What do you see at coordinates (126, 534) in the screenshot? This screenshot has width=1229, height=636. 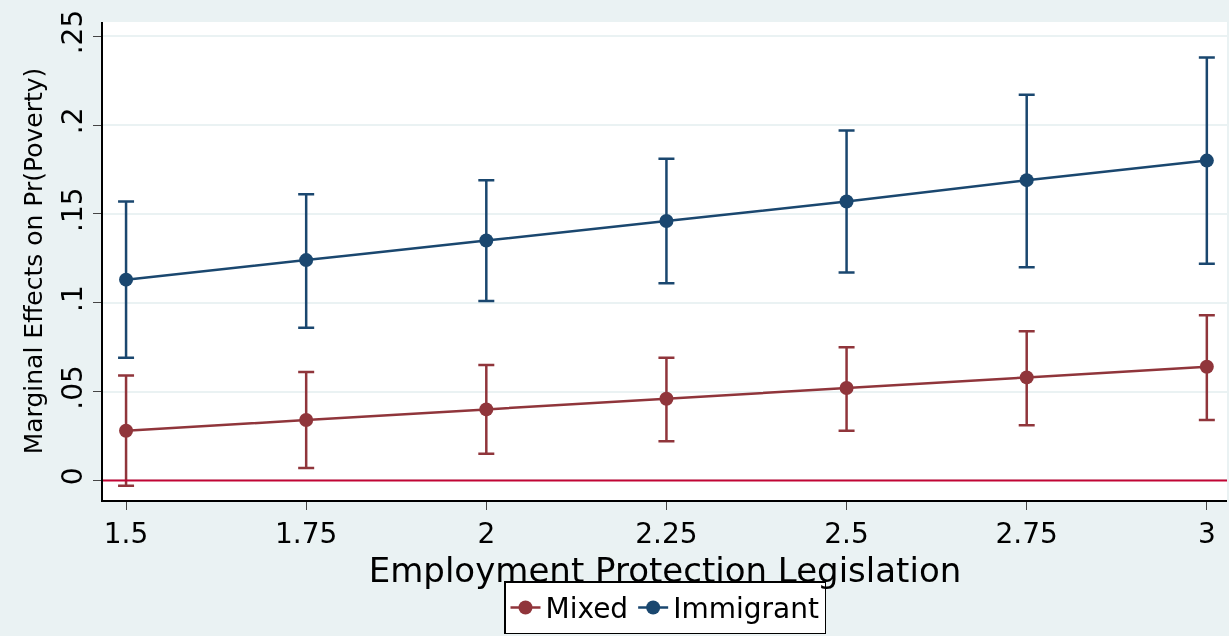 I see `x-tick-label: 1.5` at bounding box center [126, 534].